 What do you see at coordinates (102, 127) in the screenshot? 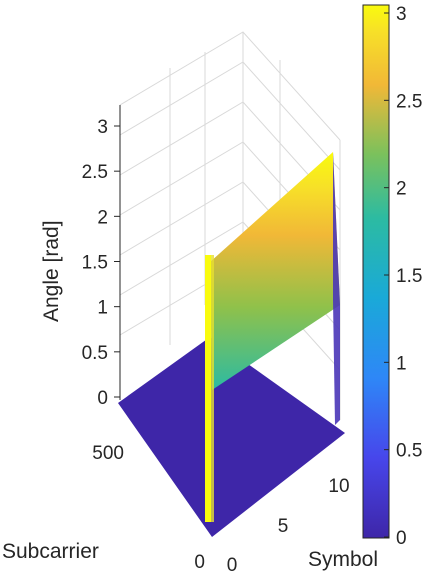
I see `z-tick-label: 3` at bounding box center [102, 127].